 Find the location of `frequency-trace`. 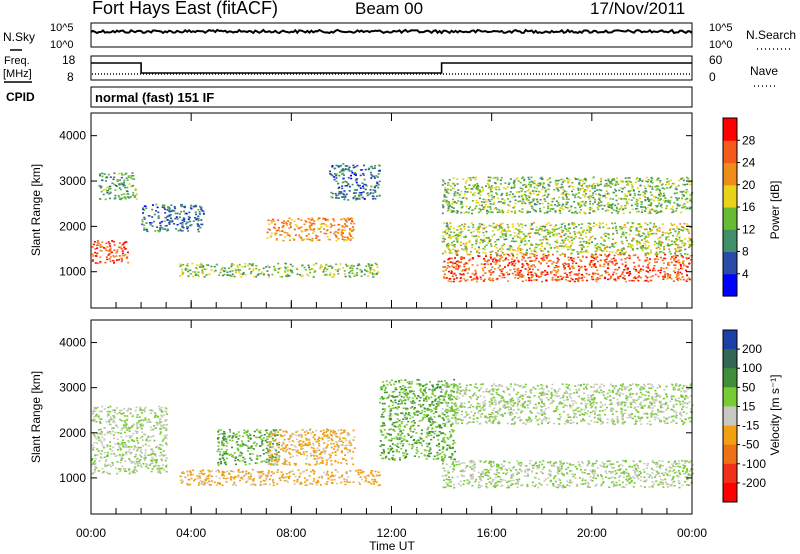

frequency-trace is located at coordinates (391, 68).